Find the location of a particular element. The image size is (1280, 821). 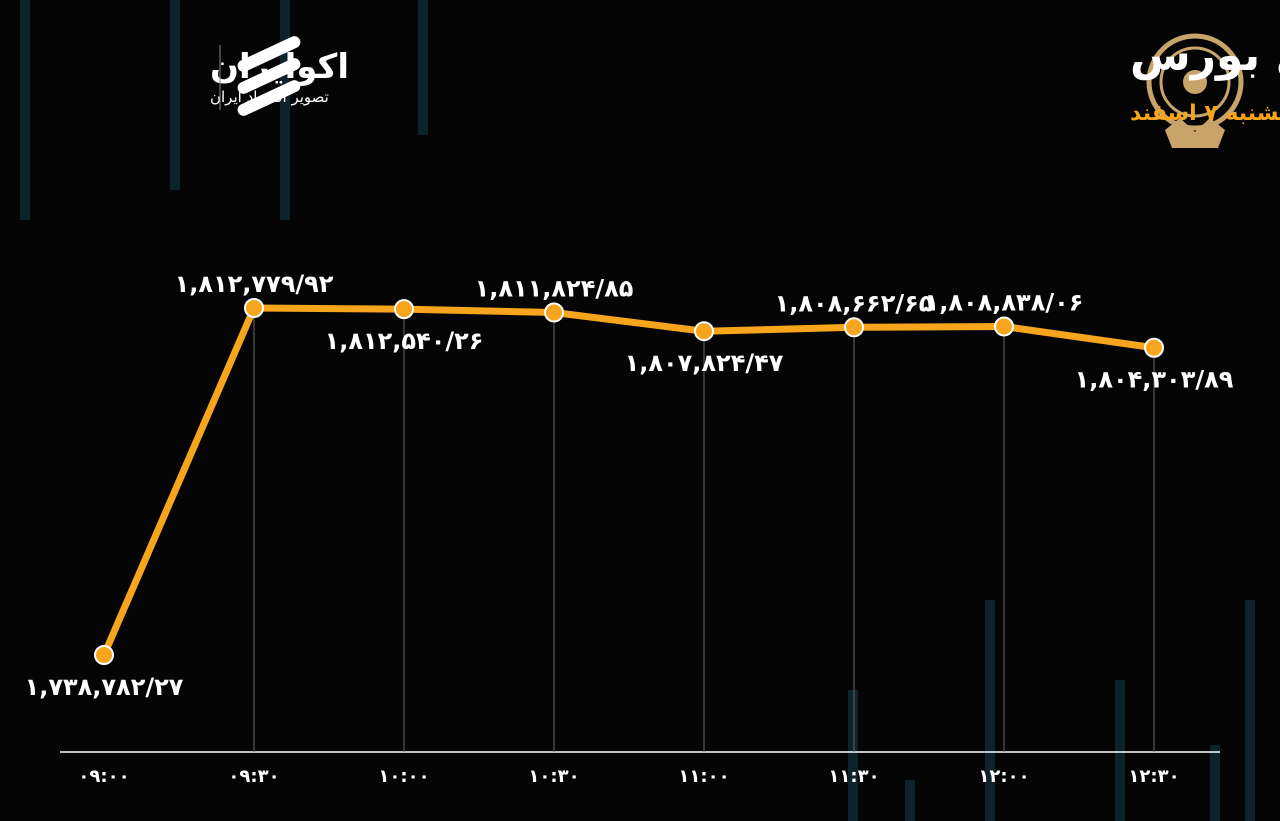

brand-logo is located at coordinates (269, 76).